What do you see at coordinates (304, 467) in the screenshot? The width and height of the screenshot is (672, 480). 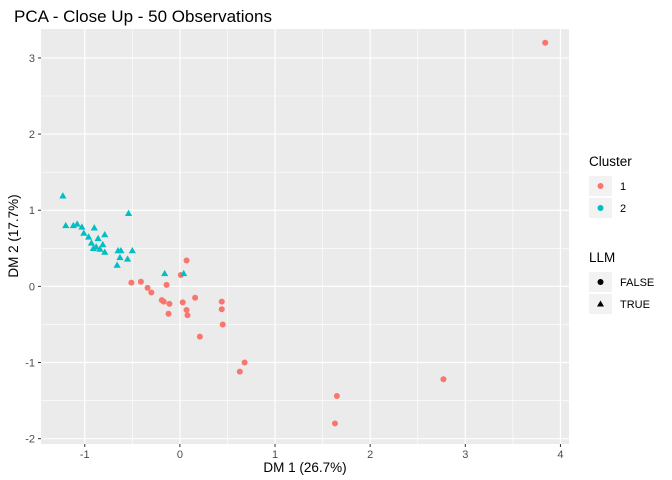 I see `x-axis-title: DM 1 (26.7%)` at bounding box center [304, 467].